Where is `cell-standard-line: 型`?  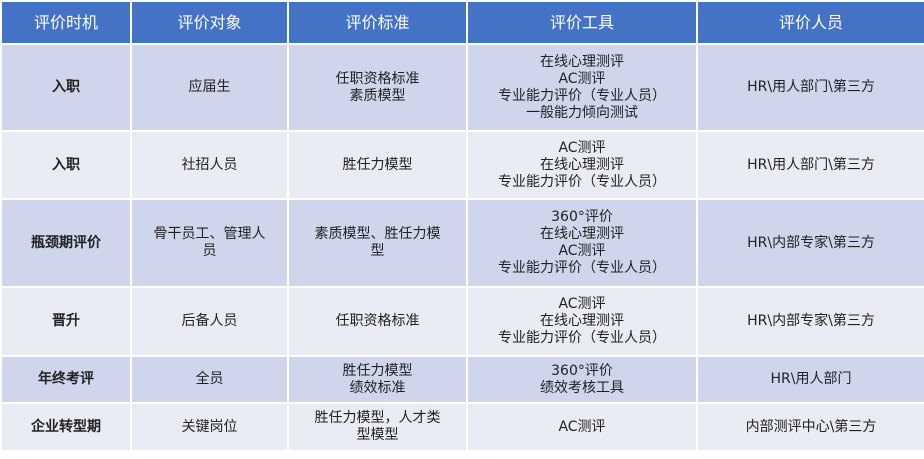 cell-standard-line: 型 is located at coordinates (377, 251).